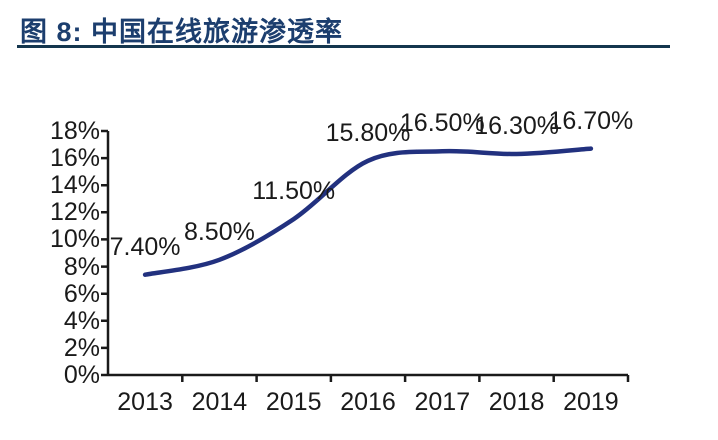 The height and width of the screenshot is (440, 718). I want to click on y-tick-label: 12%, so click(74, 212).